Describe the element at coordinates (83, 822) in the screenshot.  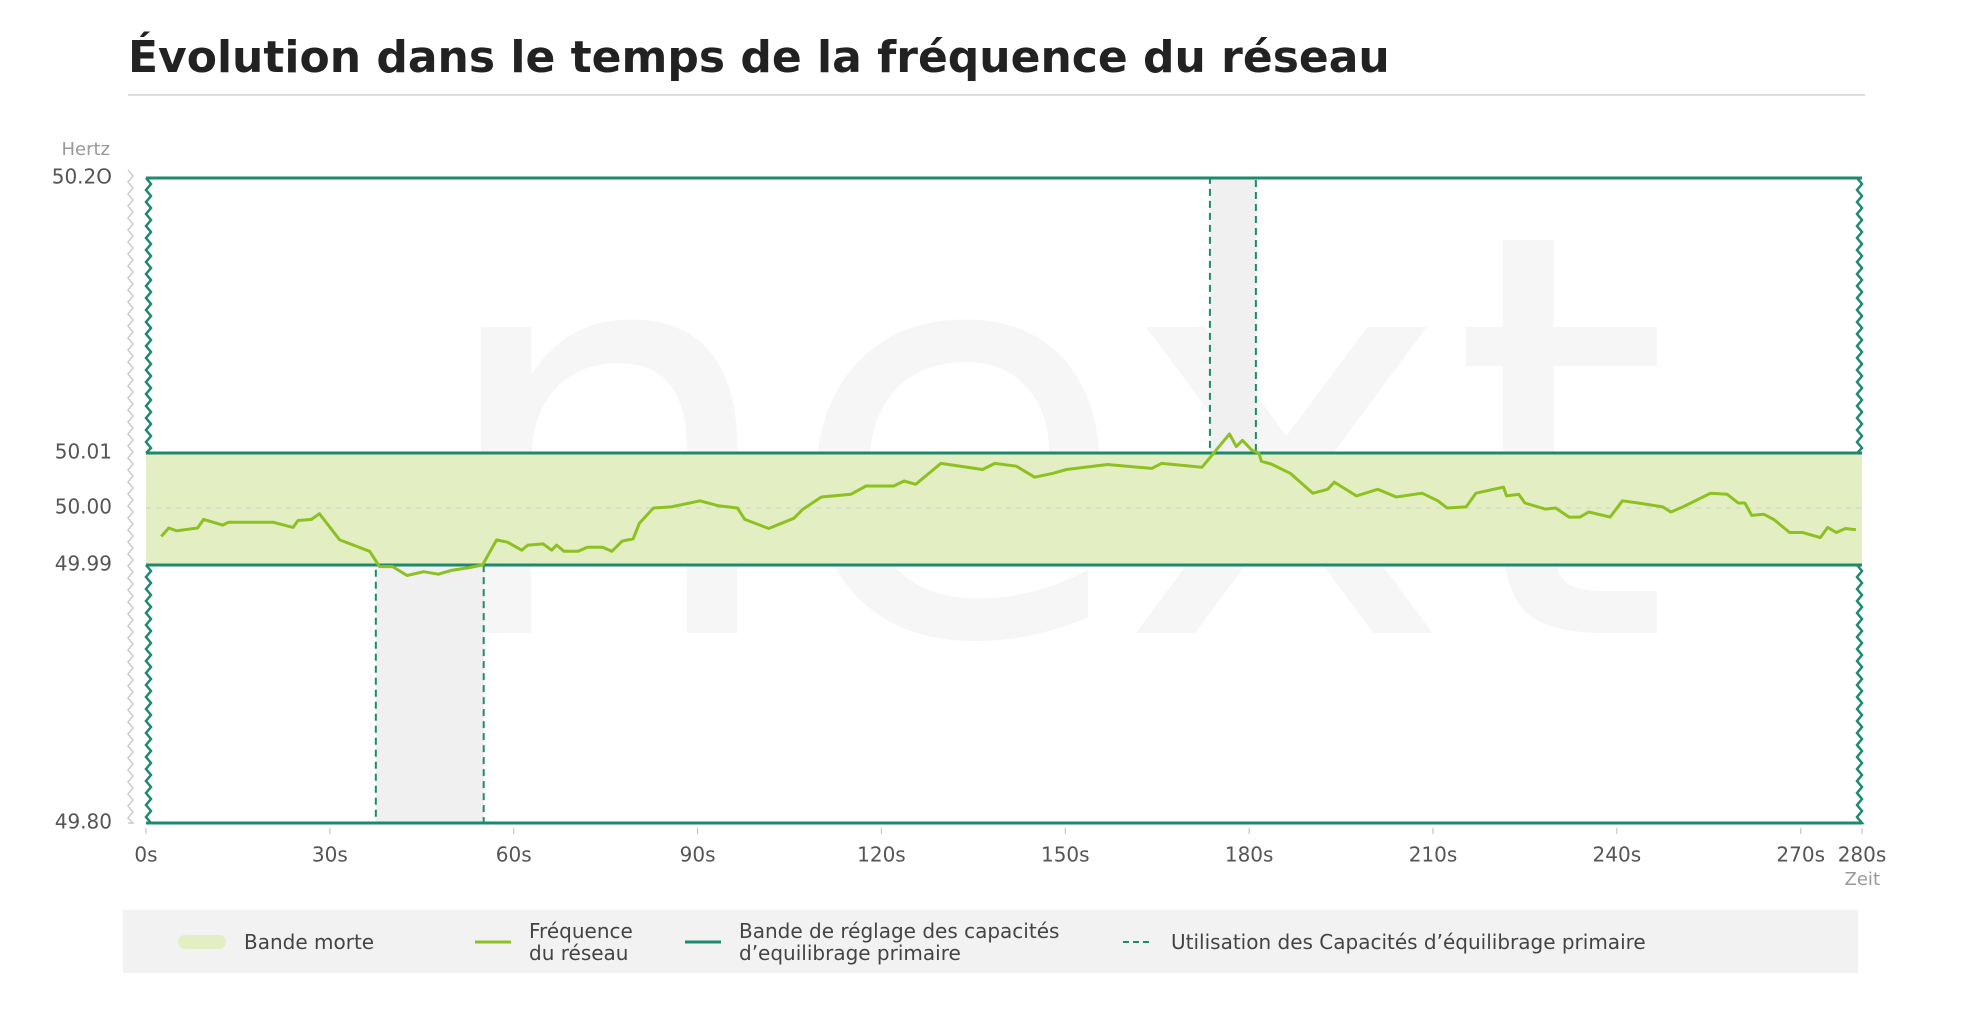
I see `y-tick-label: 49.80` at that location.